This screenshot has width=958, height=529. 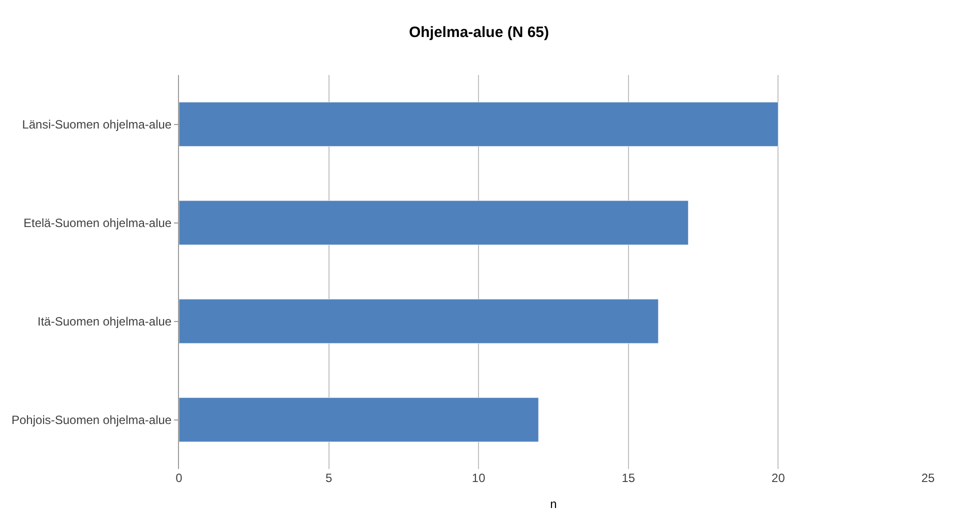 I want to click on x-axis-title: n, so click(x=553, y=503).